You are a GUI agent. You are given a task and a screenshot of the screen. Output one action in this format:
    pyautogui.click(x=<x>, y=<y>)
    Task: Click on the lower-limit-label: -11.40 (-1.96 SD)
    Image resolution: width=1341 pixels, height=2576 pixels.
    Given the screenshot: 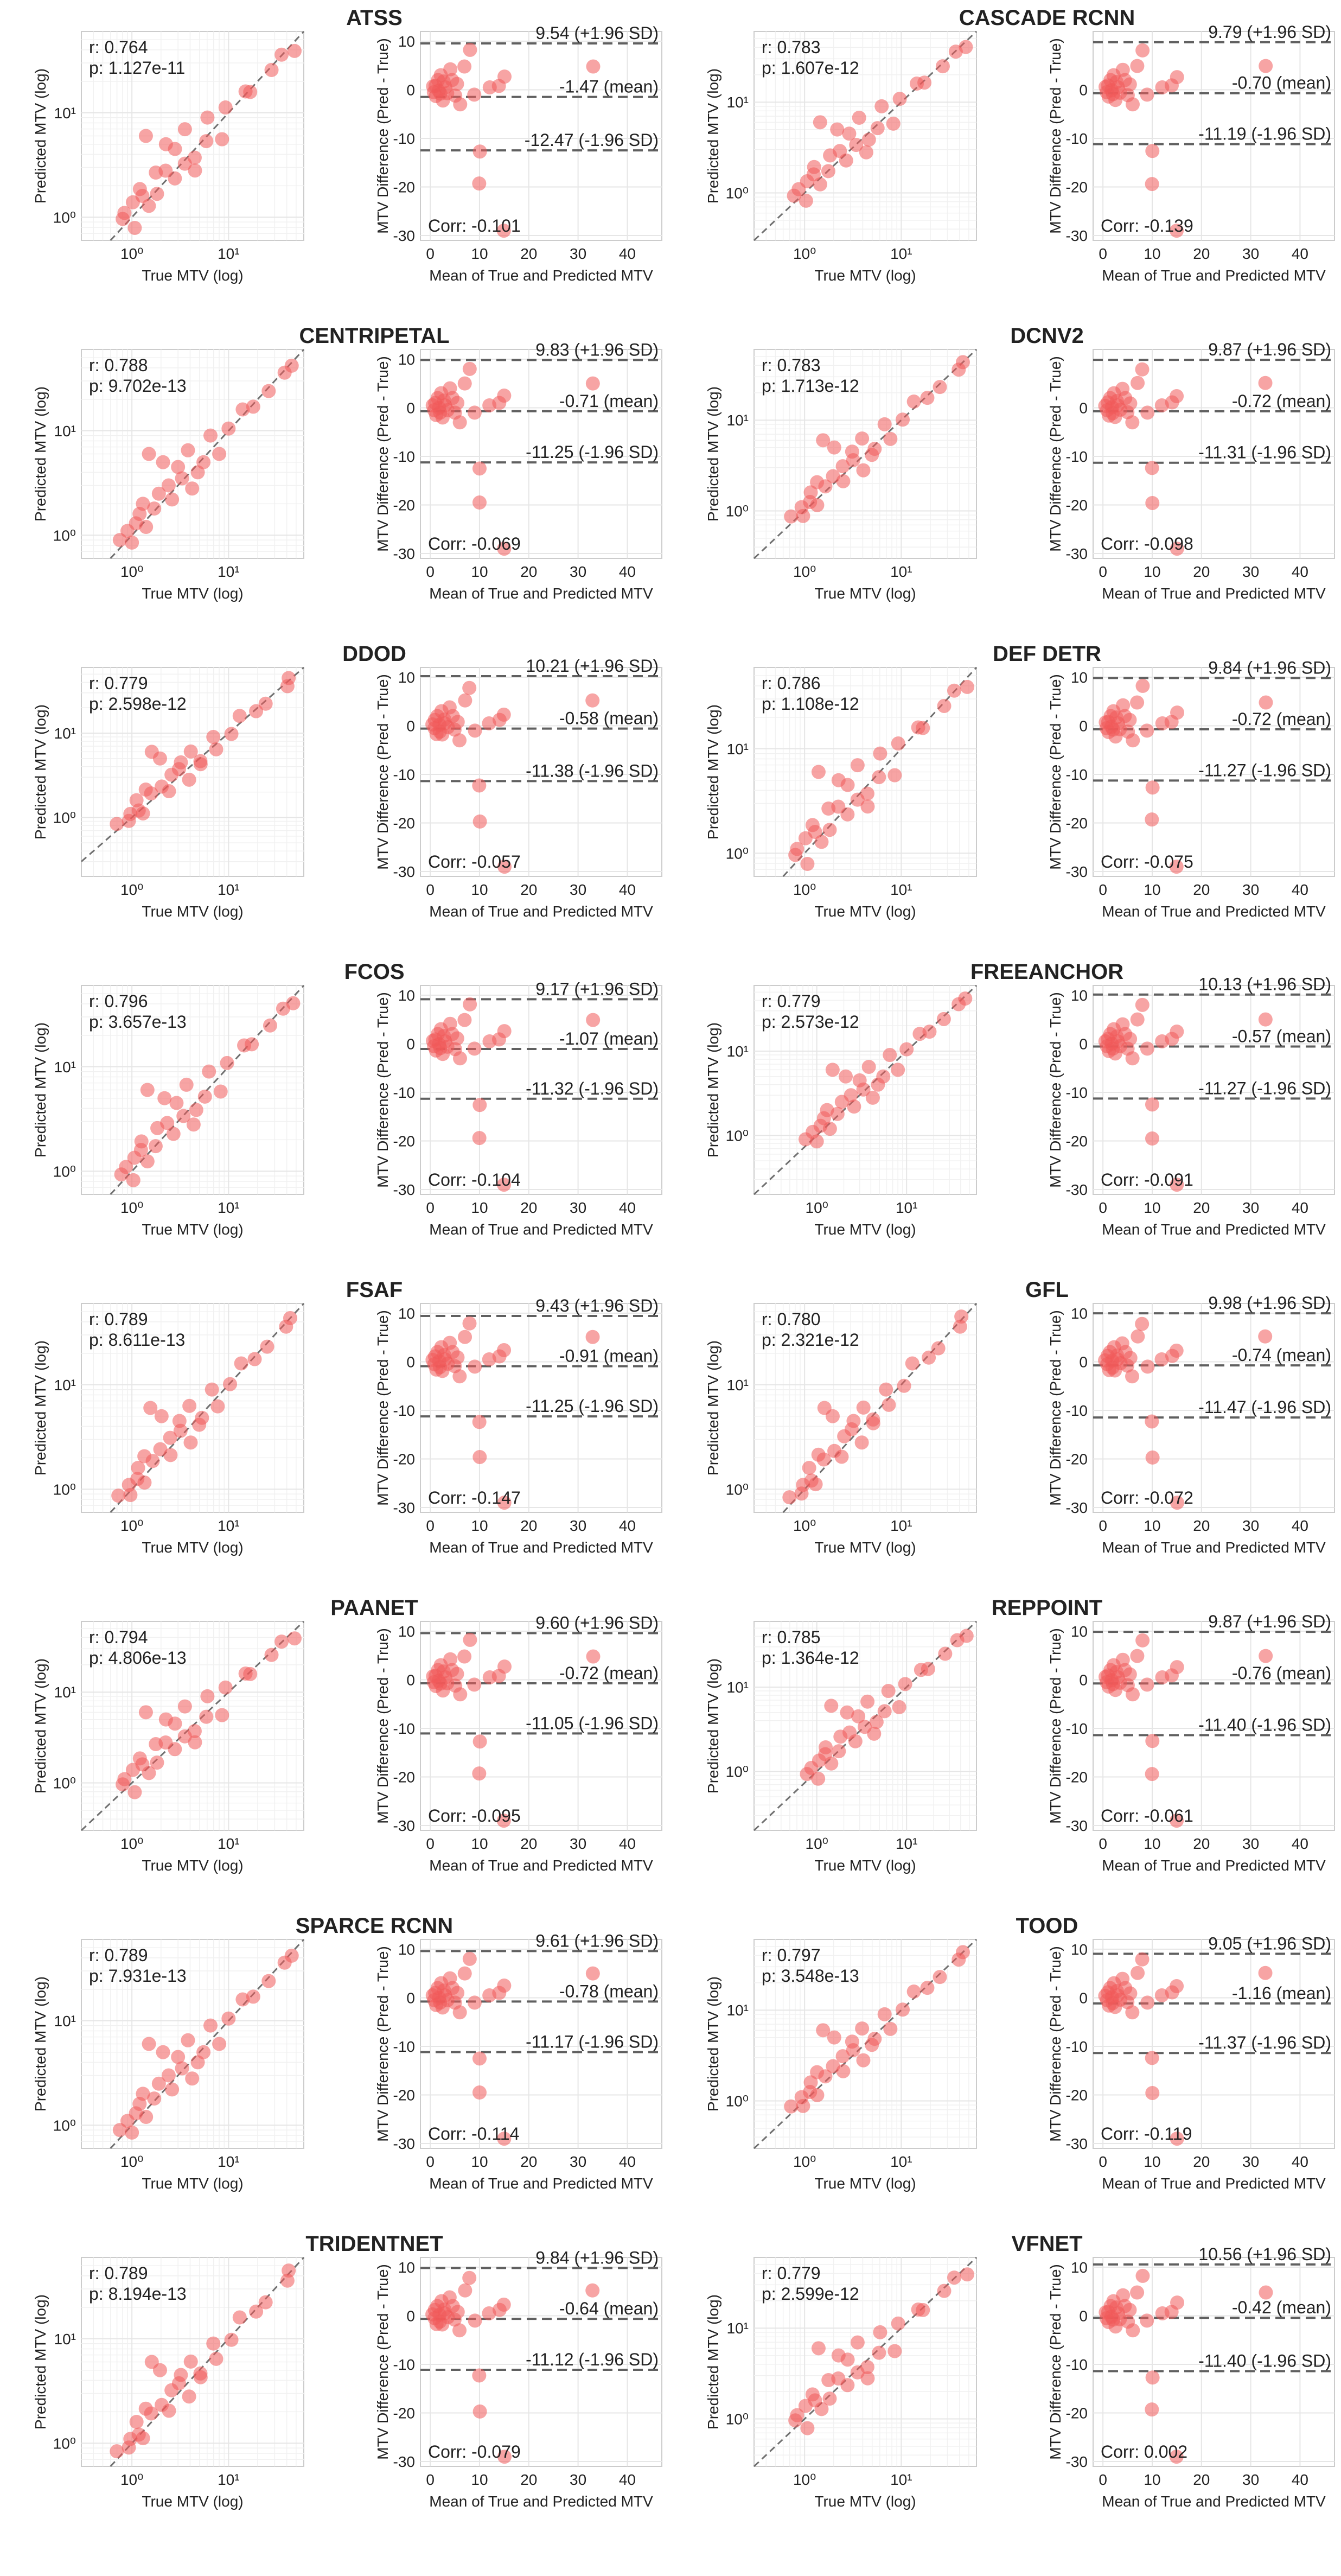 What is the action you would take?
    pyautogui.click(x=1264, y=2361)
    